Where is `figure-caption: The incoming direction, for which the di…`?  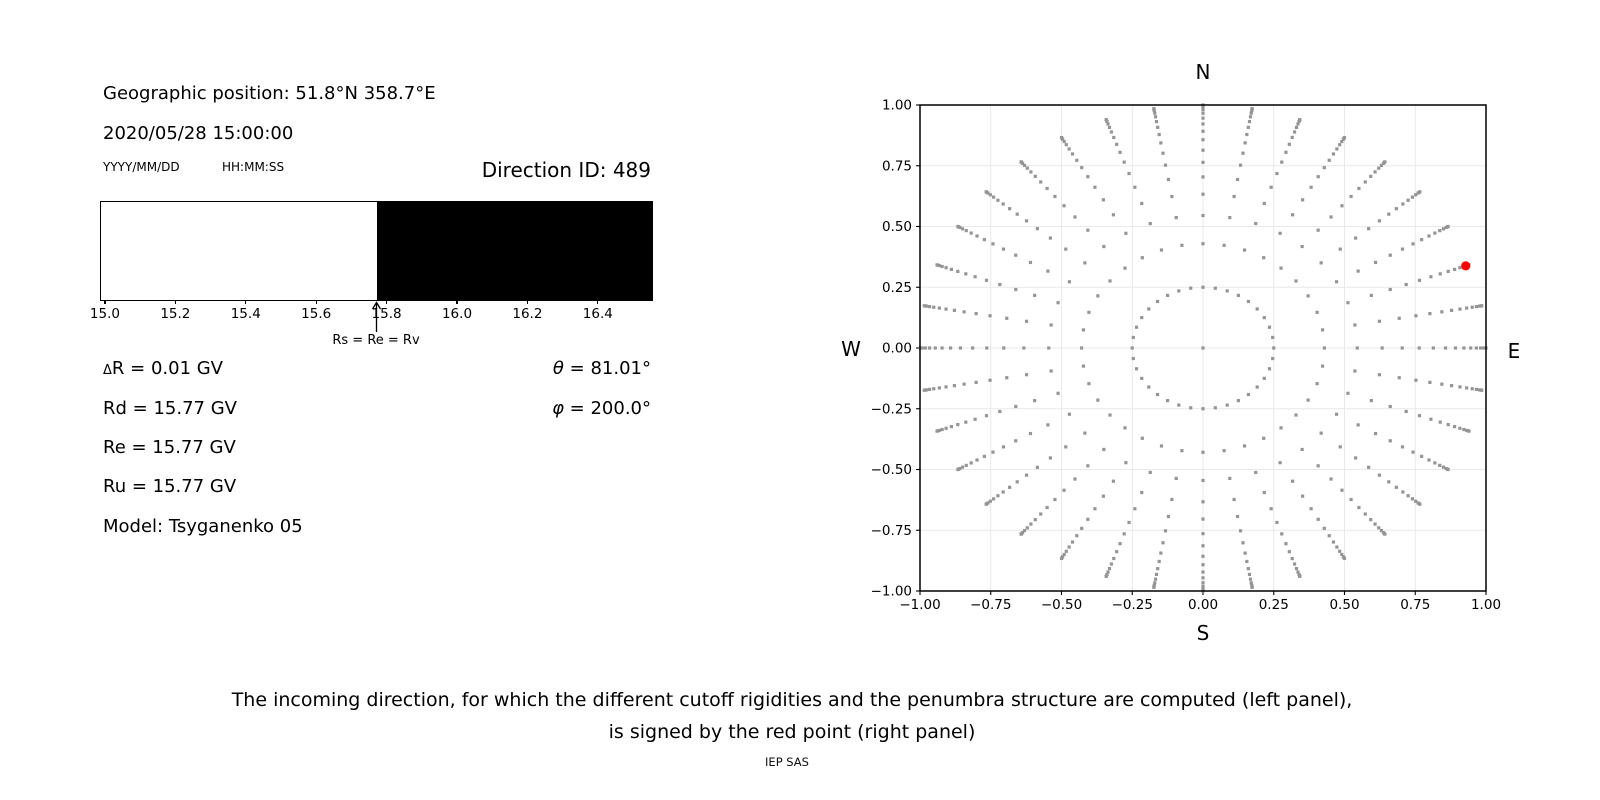
figure-caption: The incoming direction, for which the di… is located at coordinates (792, 716).